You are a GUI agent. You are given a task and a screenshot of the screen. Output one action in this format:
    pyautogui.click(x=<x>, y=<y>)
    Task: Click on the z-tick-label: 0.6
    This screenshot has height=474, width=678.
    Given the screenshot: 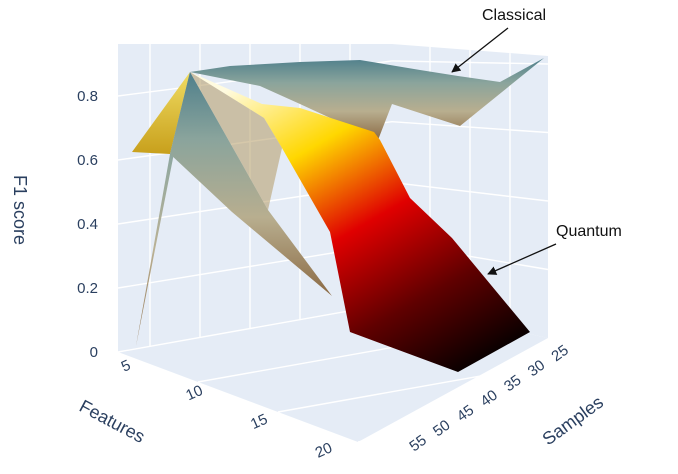 What is the action you would take?
    pyautogui.click(x=87, y=160)
    